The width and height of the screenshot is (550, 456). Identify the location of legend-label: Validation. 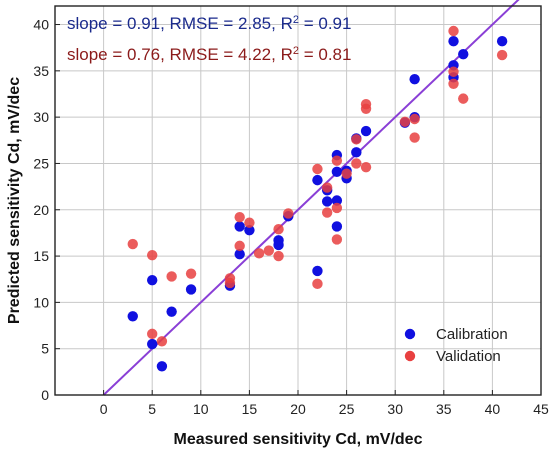
(468, 356).